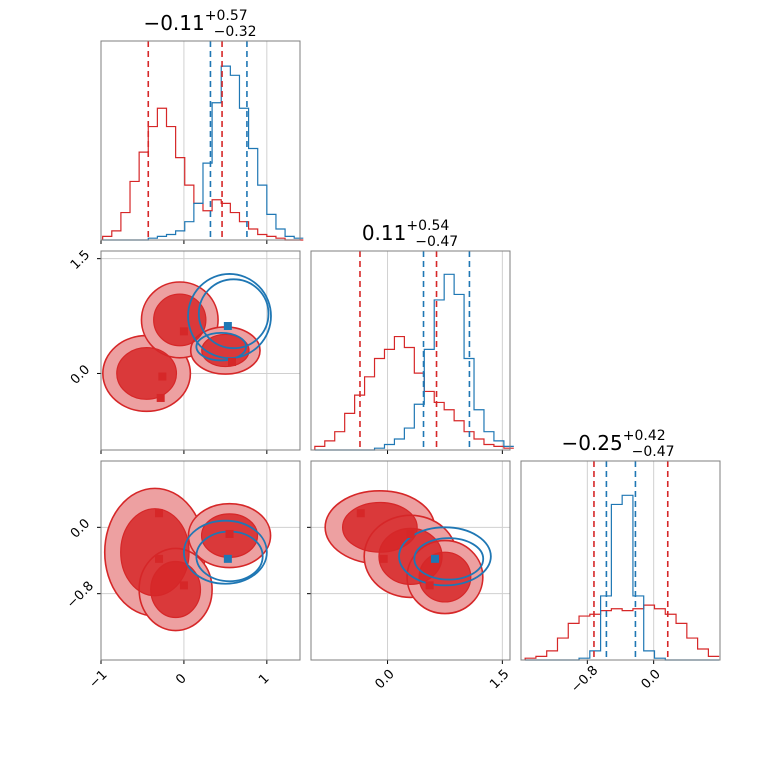 Image resolution: width=760 pixels, height=760 pixels. Describe the element at coordinates (98, 679) in the screenshot. I see `x-tick-label: −1` at that location.